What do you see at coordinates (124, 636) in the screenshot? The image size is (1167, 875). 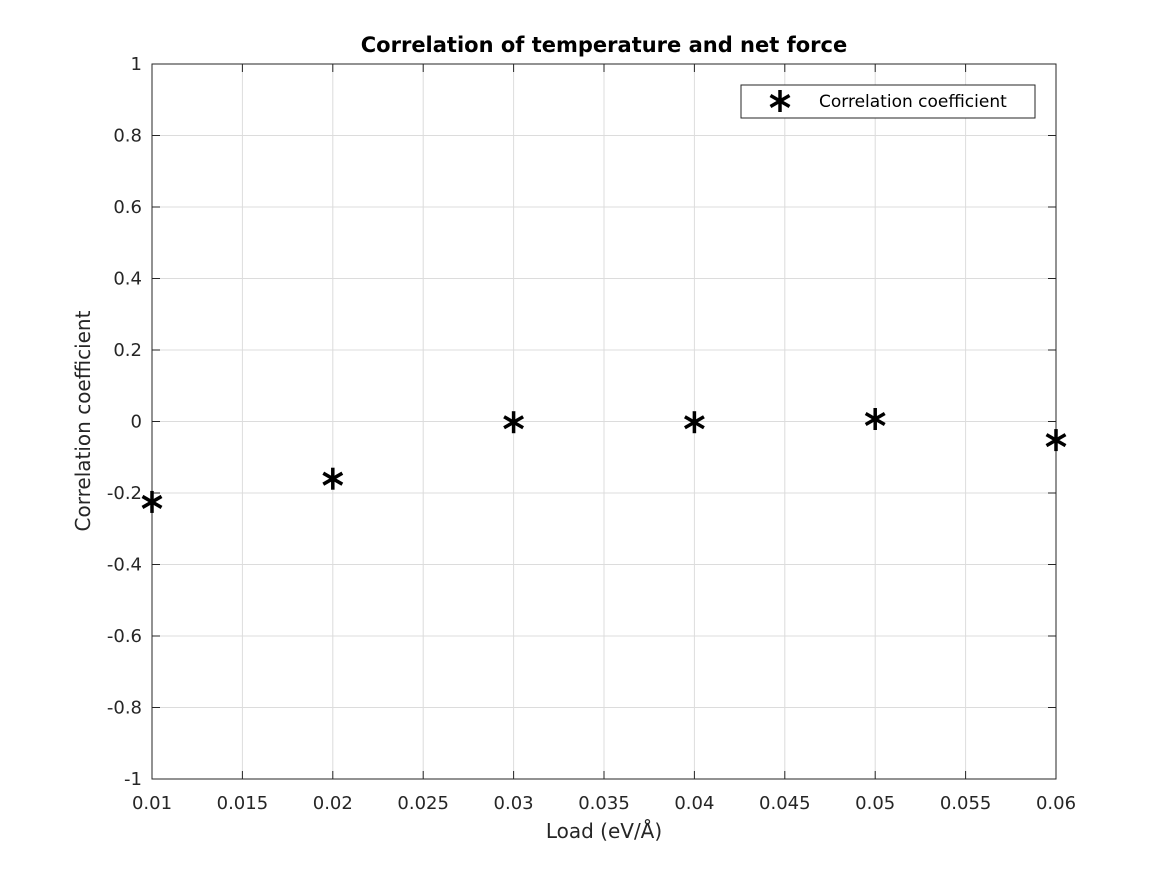 I see `y-tick-label: -0.6` at bounding box center [124, 636].